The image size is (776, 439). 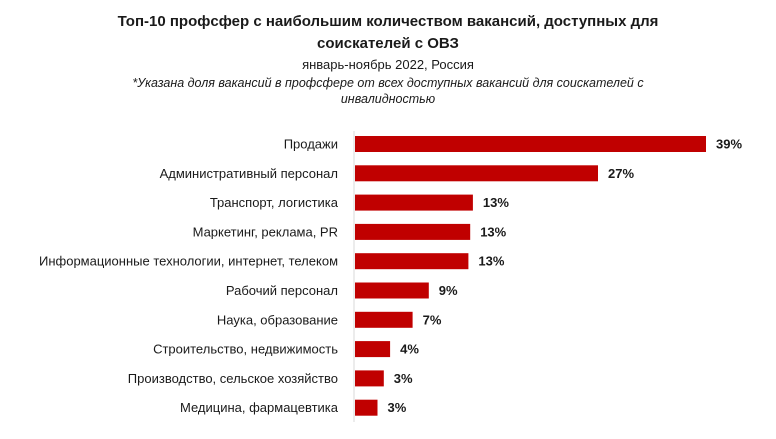 I want to click on category-label: Наука, образование, so click(x=277, y=319).